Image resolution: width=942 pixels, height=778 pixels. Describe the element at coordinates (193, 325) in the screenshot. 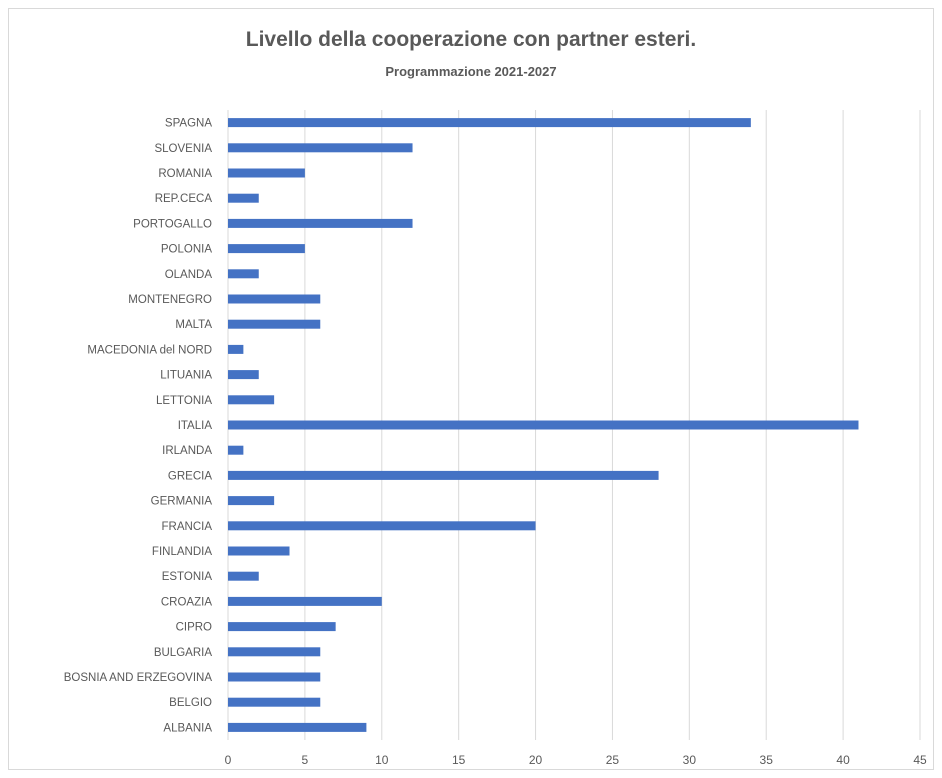

I see `y-tick-label: MALTA` at that location.